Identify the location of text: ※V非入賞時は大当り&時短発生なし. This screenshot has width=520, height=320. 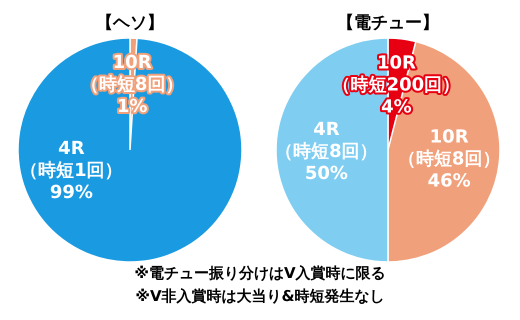
(260, 296).